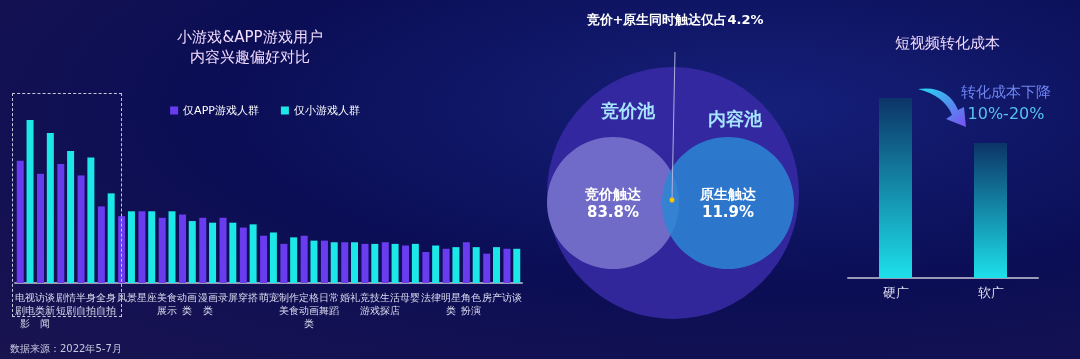 This screenshot has height=359, width=1080. What do you see at coordinates (45, 310) in the screenshot?
I see `x-tick-label: 访谈类新闻` at bounding box center [45, 310].